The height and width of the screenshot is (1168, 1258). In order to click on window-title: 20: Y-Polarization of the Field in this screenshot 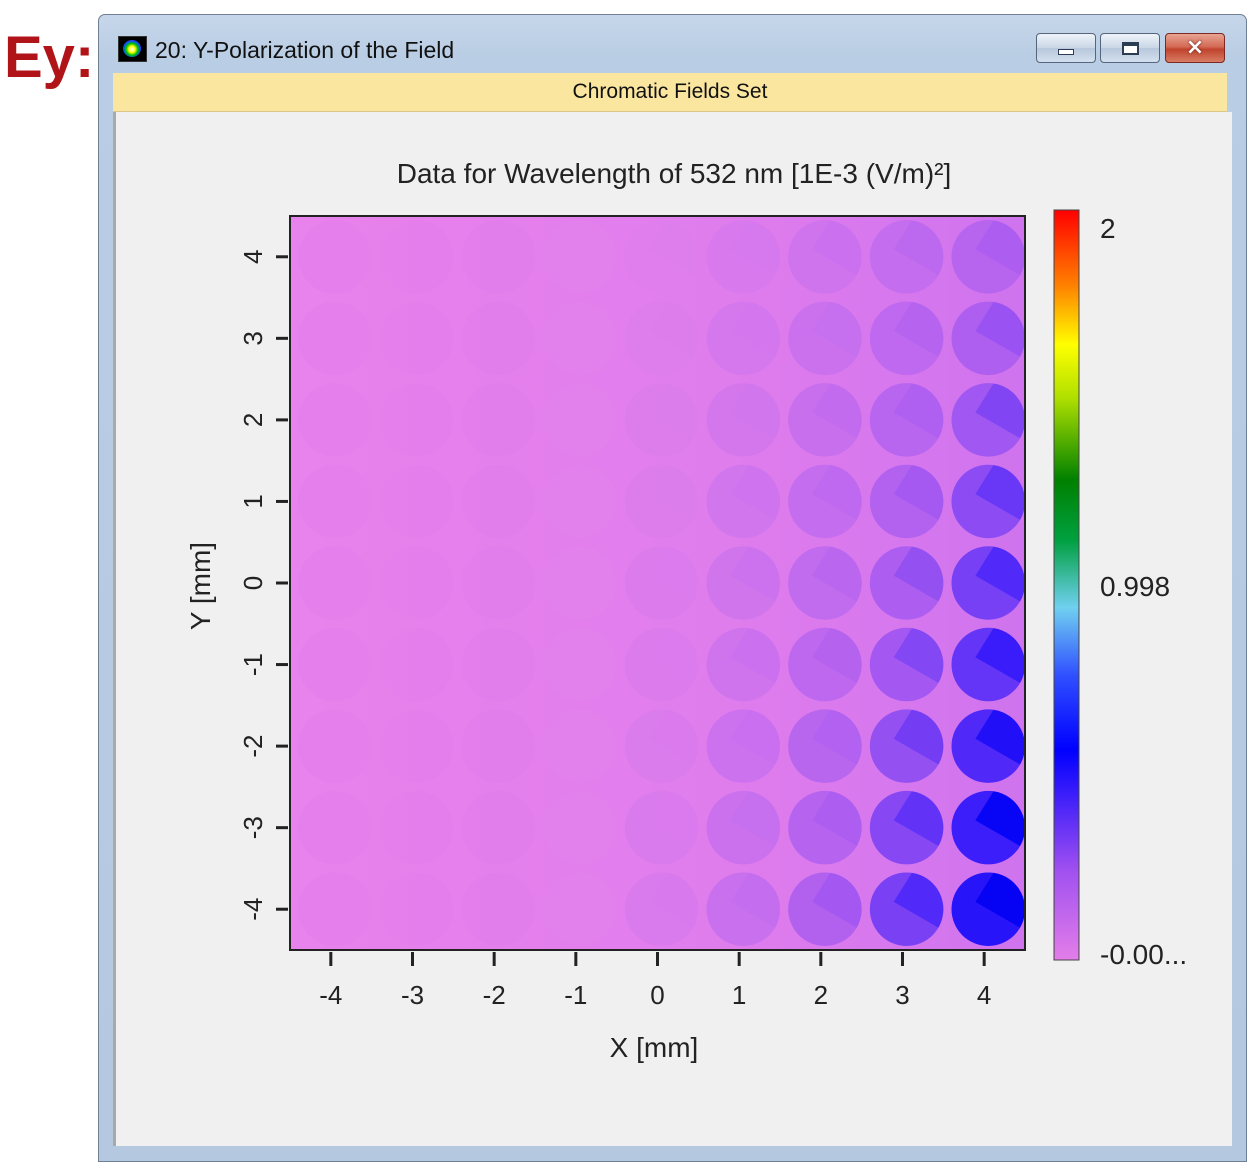, I will do `click(305, 50)`.